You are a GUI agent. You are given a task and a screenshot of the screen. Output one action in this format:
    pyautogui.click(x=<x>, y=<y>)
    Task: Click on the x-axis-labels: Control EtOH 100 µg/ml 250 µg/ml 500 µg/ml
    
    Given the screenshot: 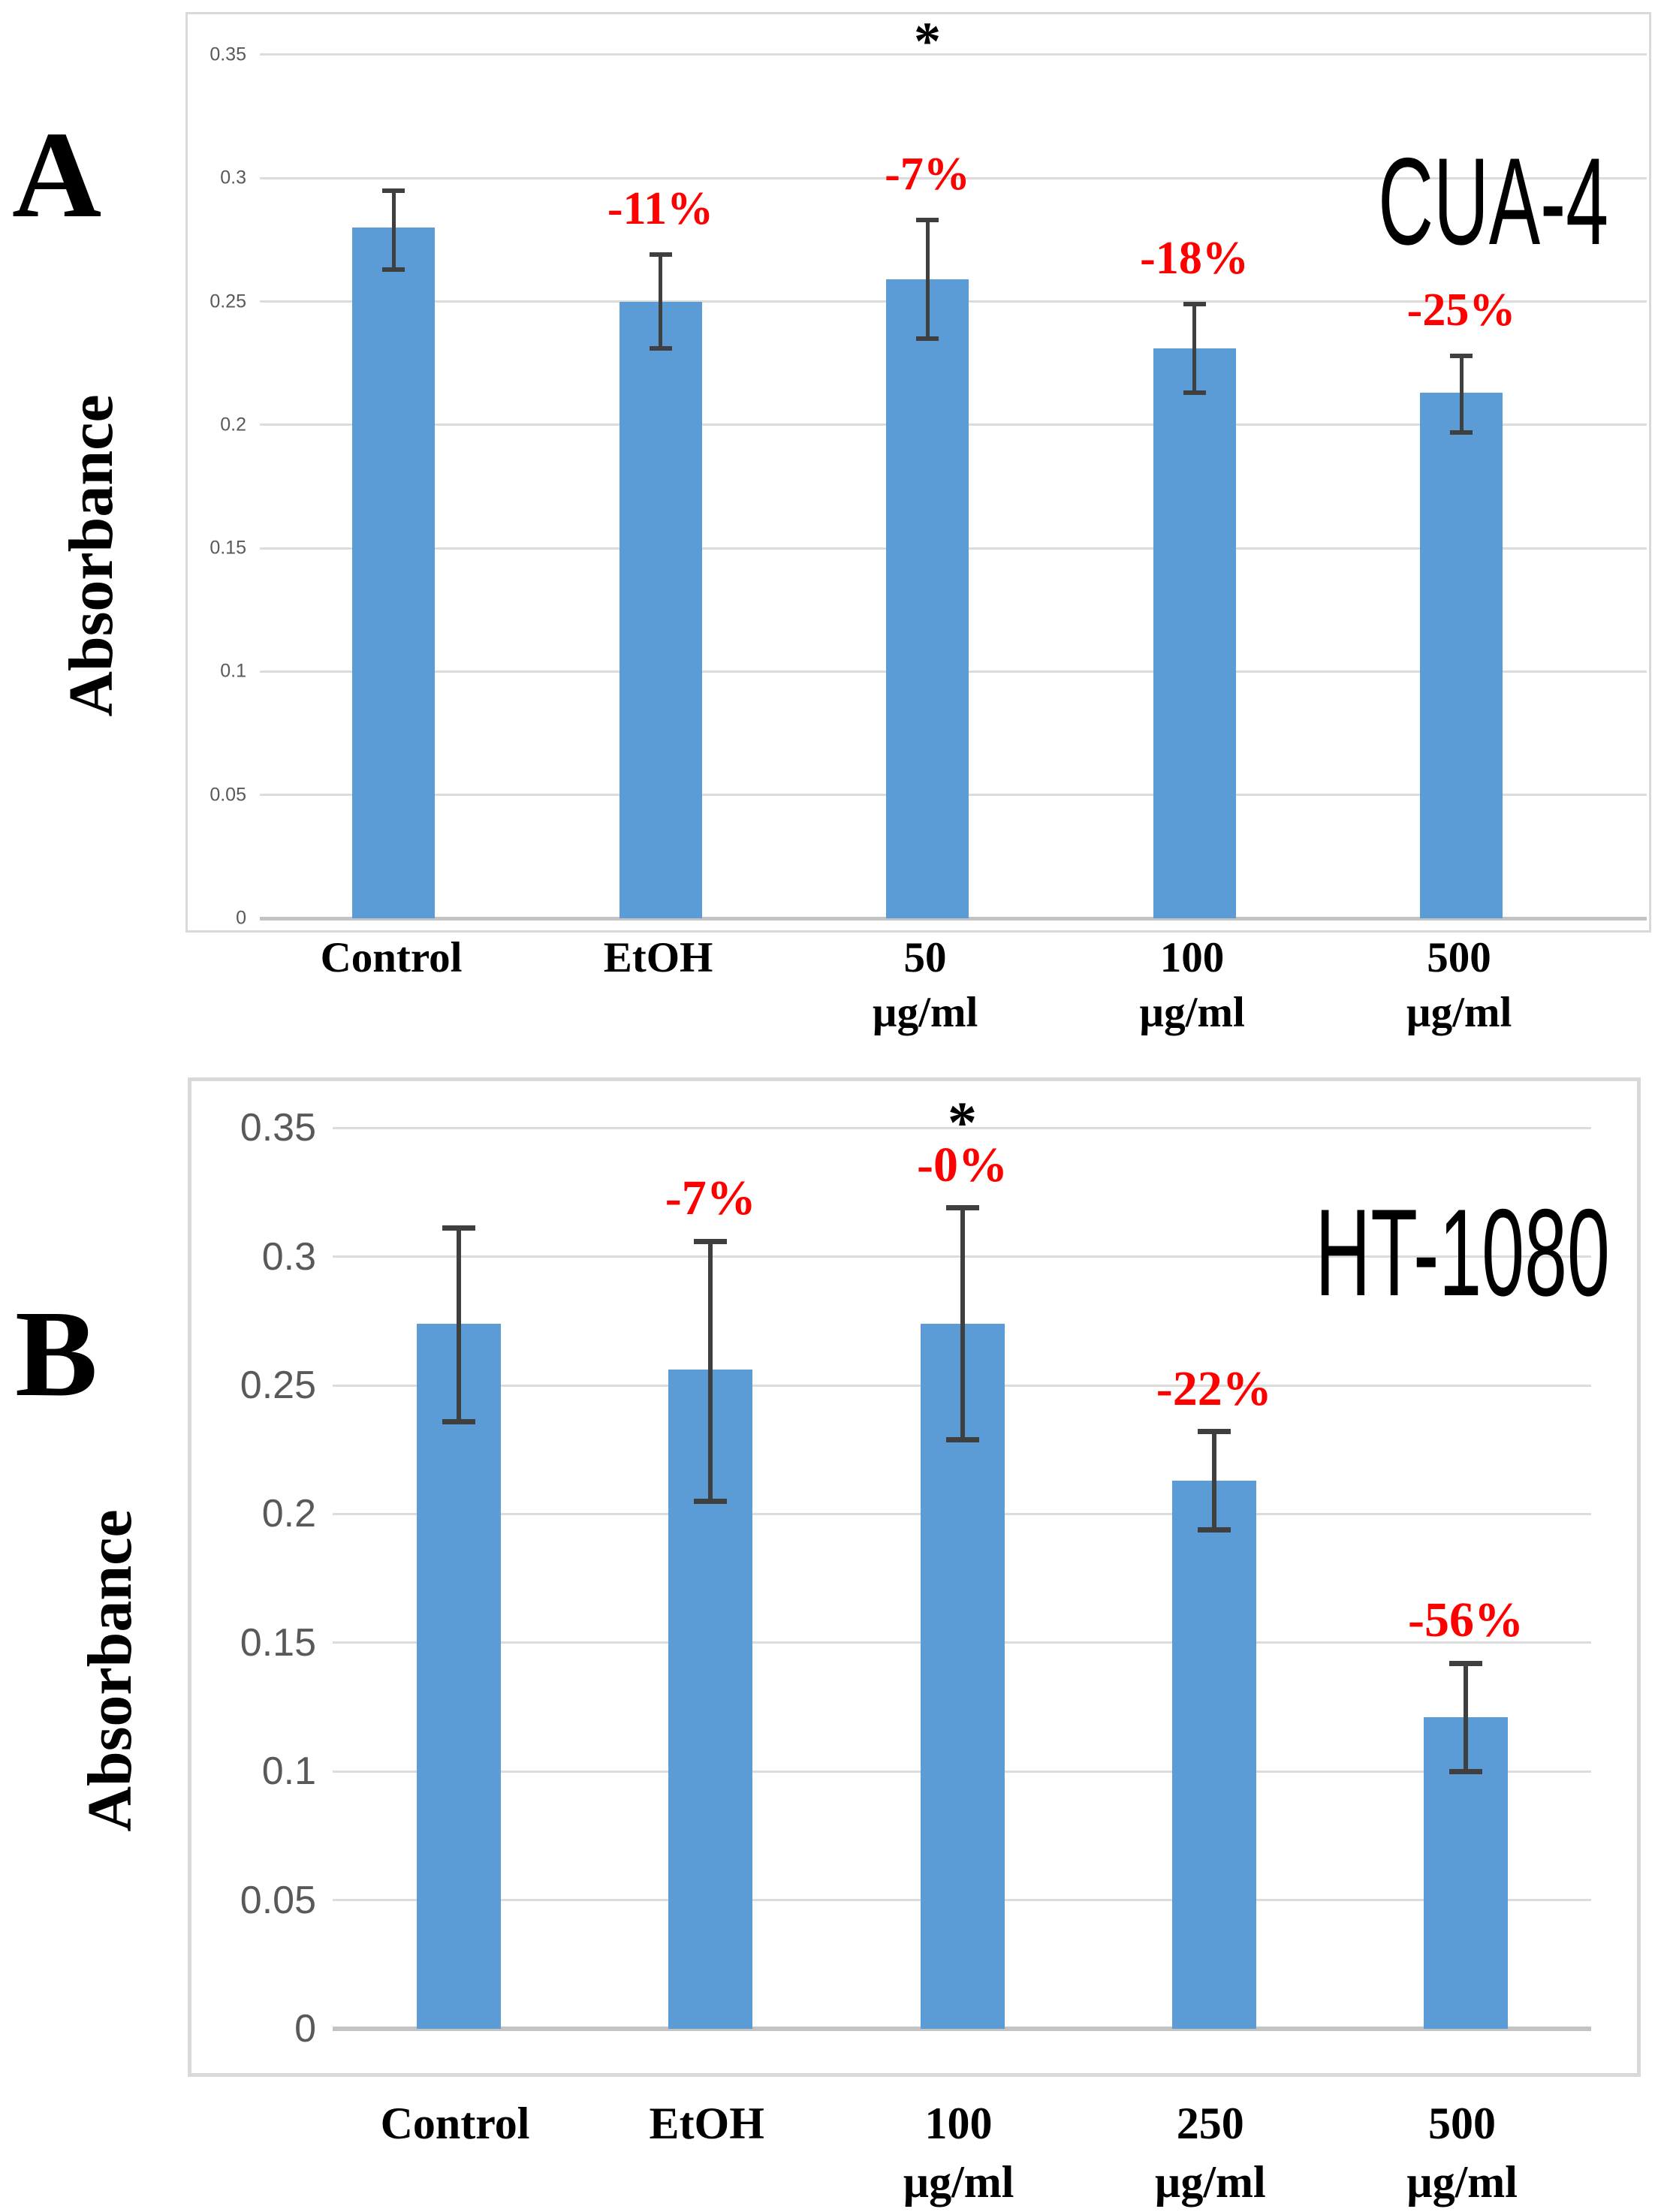 What is the action you would take?
    pyautogui.click(x=958, y=2156)
    